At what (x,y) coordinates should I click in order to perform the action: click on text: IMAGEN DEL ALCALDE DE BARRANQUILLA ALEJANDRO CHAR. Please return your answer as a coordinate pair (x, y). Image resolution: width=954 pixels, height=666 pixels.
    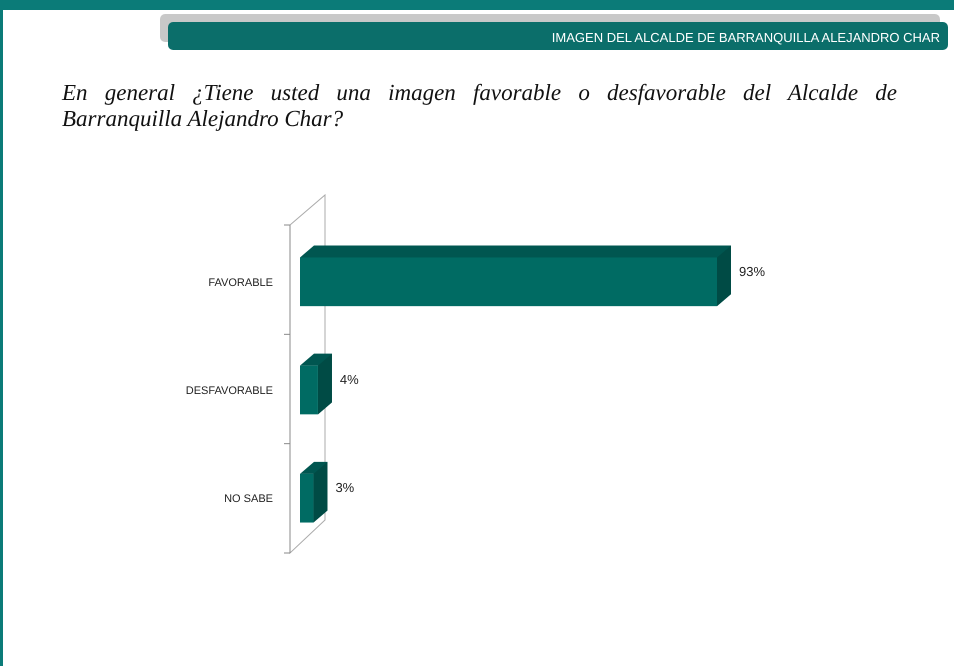
    Looking at the image, I should click on (746, 37).